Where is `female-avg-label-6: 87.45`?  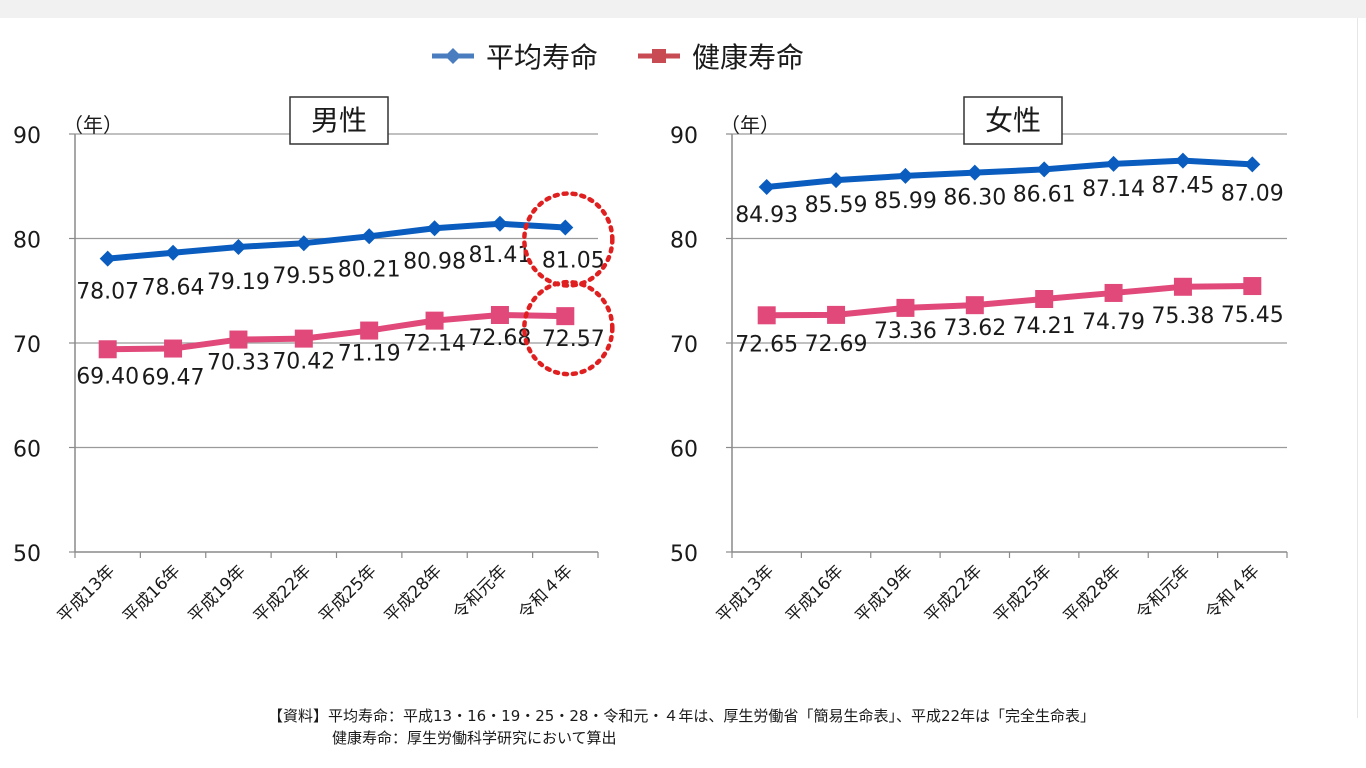 female-avg-label-6: 87.45 is located at coordinates (1182, 186).